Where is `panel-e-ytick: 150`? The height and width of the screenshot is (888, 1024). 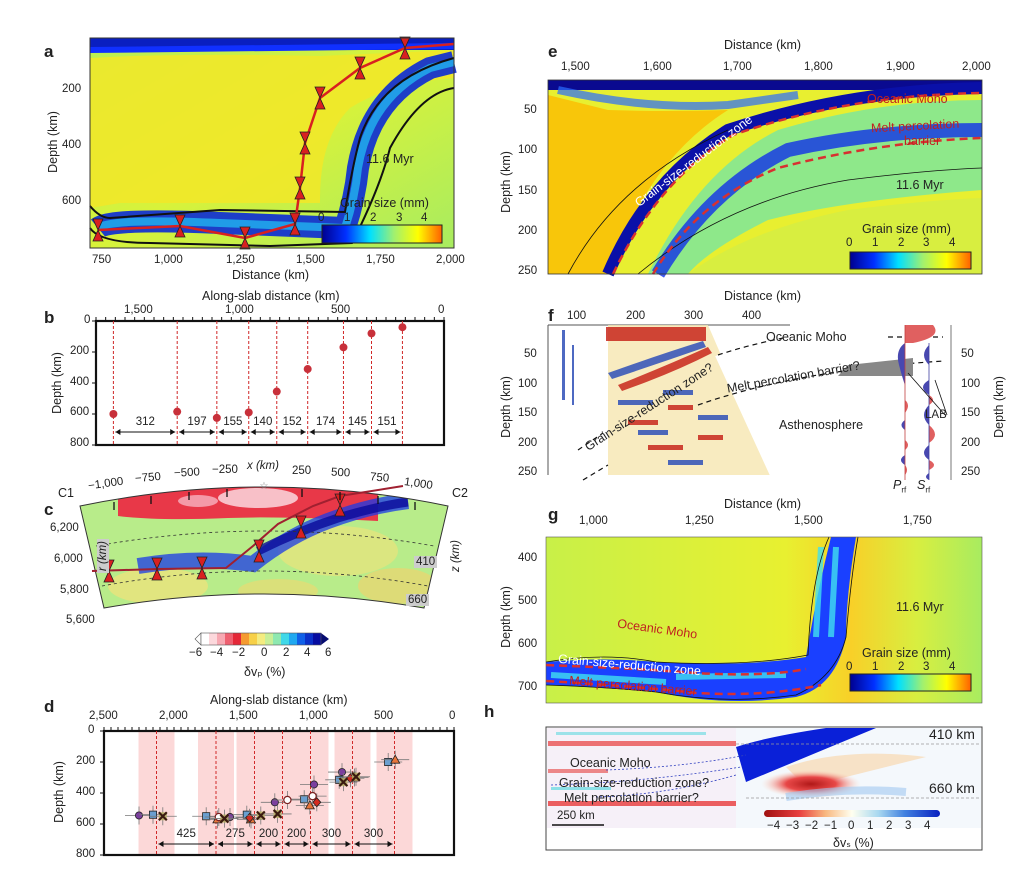
panel-e-ytick: 150 is located at coordinates (528, 191).